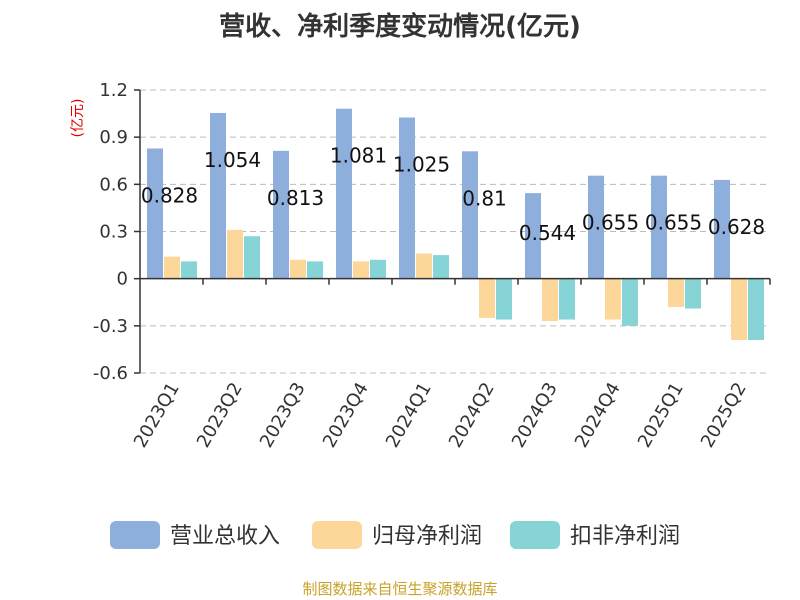 The image size is (800, 600). I want to click on legend-item: 营业总收入, so click(195, 535).